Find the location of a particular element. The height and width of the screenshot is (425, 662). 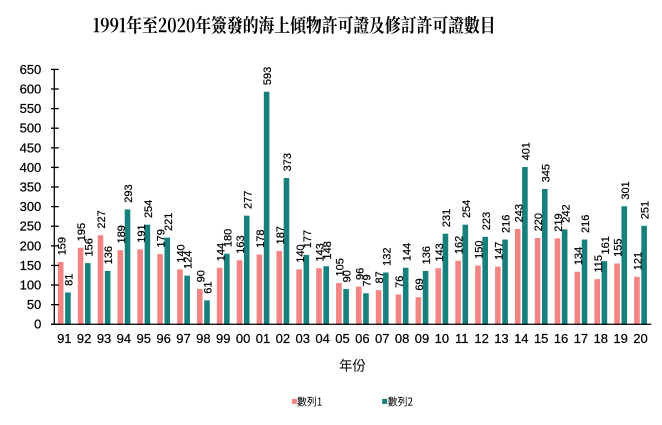

svg-text: 07 is located at coordinates (382, 338).